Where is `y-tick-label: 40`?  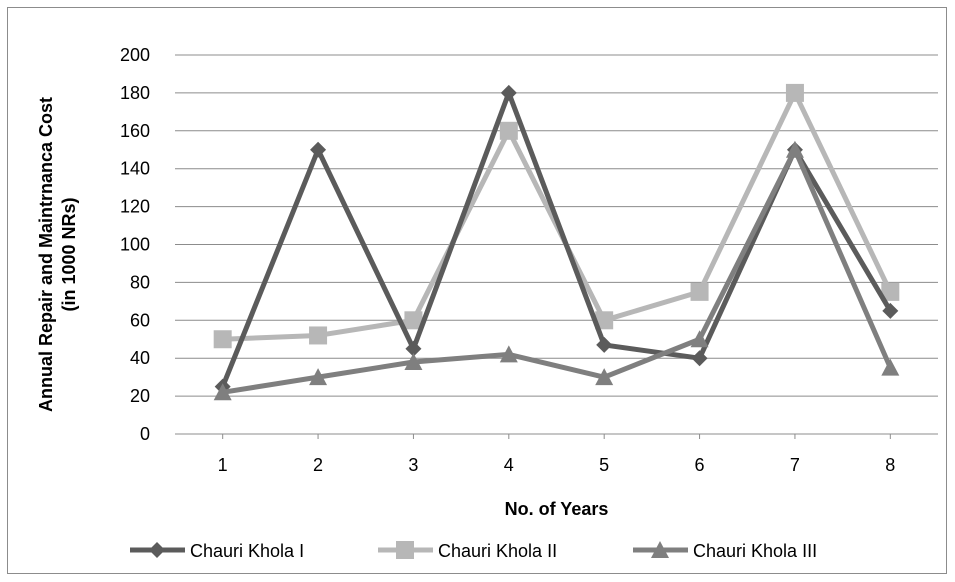
y-tick-label: 40 is located at coordinates (140, 358).